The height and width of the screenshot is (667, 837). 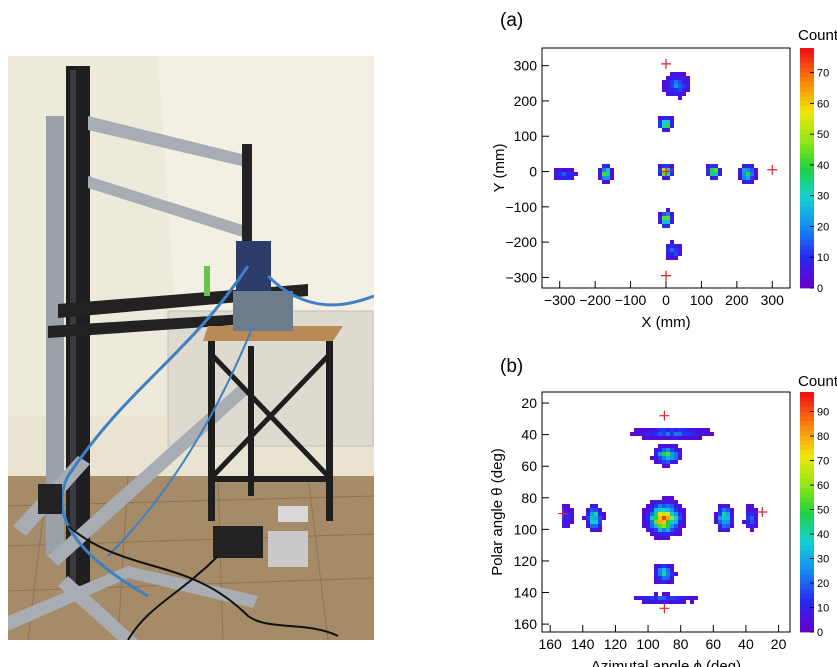 What do you see at coordinates (521, 277) in the screenshot?
I see `y-tick-label-a: −300` at bounding box center [521, 277].